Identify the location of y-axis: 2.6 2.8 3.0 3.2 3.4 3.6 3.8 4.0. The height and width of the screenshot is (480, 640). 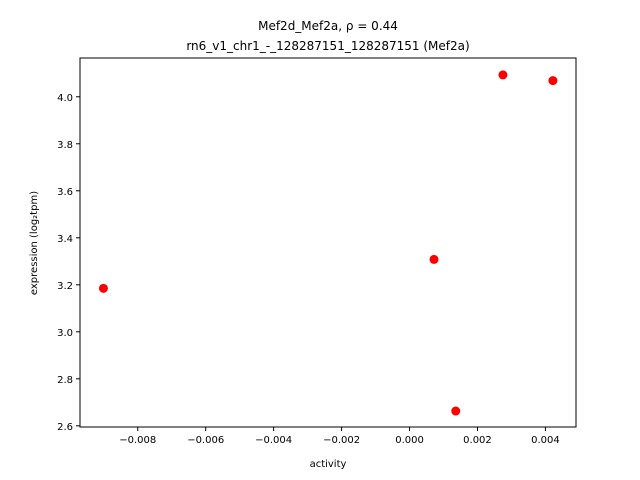
(68, 263).